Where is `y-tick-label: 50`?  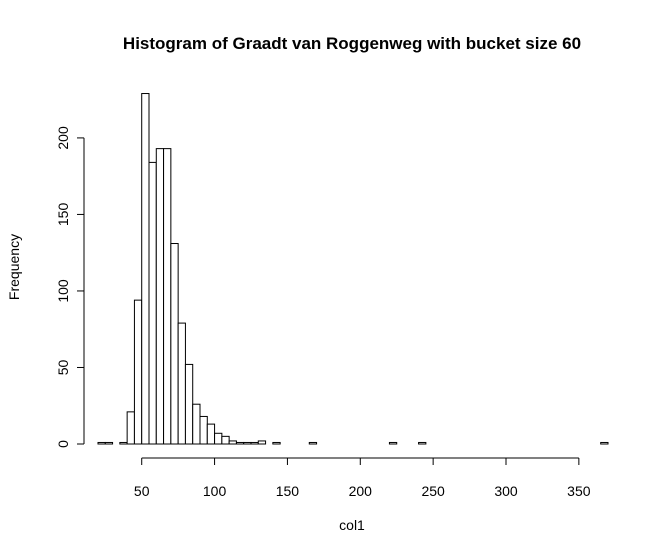
y-tick-label: 50 is located at coordinates (63, 367).